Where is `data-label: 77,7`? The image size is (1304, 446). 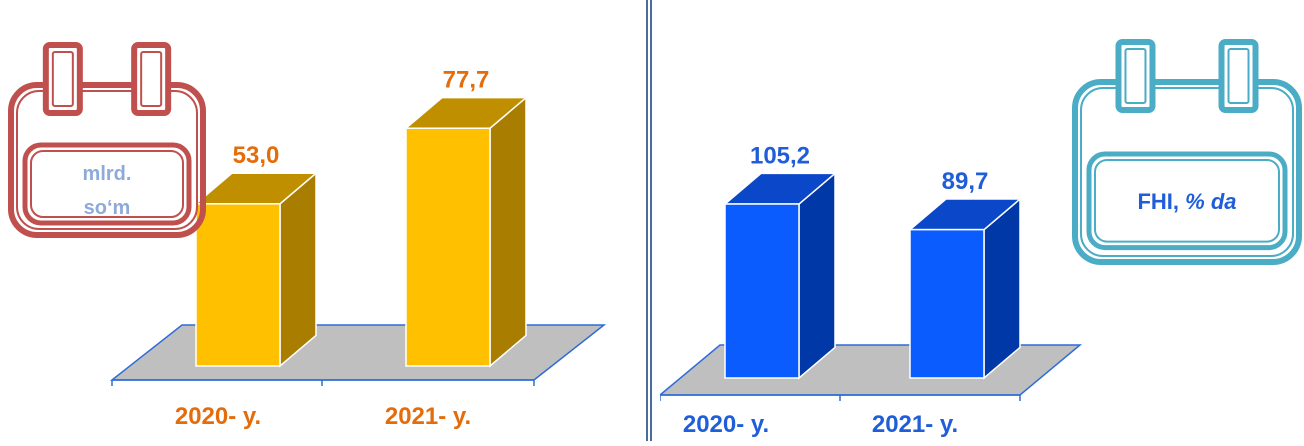 data-label: 77,7 is located at coordinates (466, 80).